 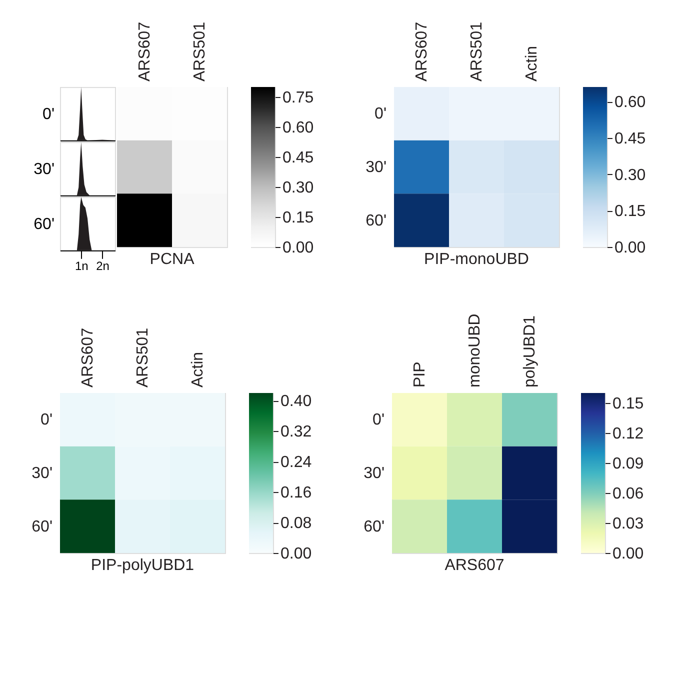 What do you see at coordinates (296, 493) in the screenshot?
I see `color-bar-label: 0.16` at bounding box center [296, 493].